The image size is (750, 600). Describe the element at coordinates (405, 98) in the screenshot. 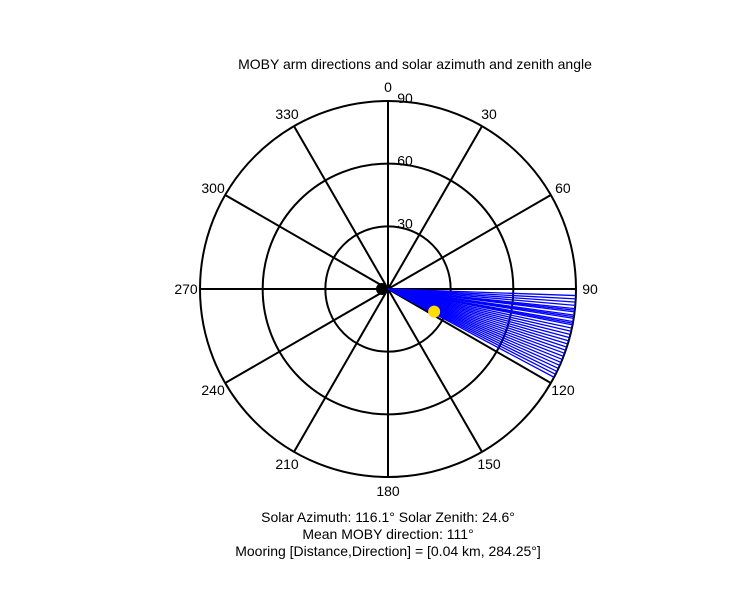

I see `radial-tick-label: 90` at that location.